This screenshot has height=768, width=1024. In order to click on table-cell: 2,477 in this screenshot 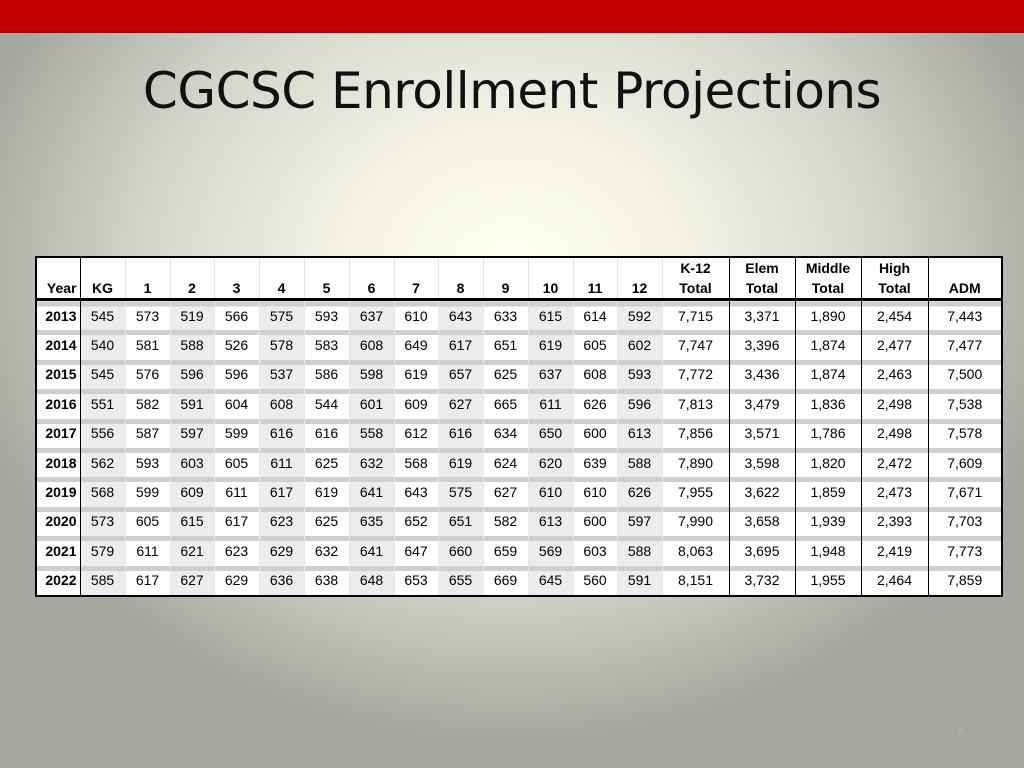, I will do `click(895, 345)`.